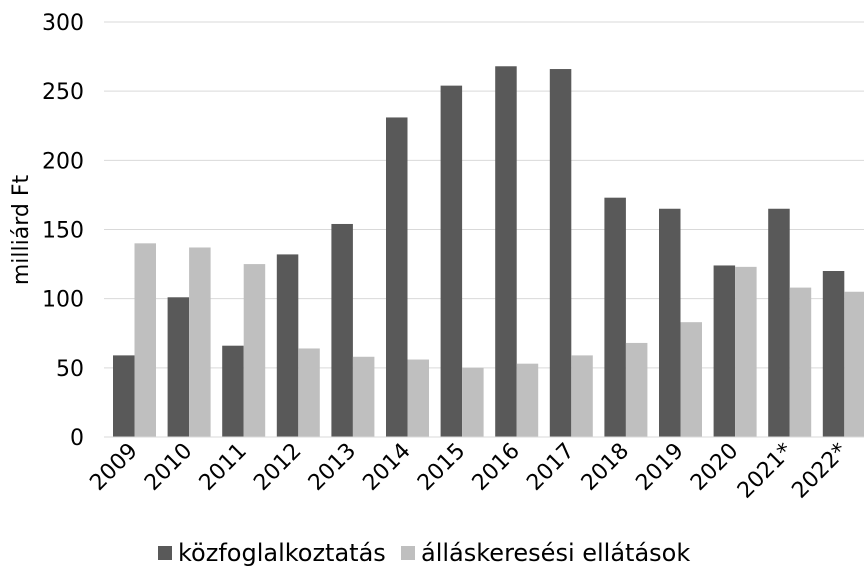 The height and width of the screenshot is (569, 864). I want to click on y-tick-label: 200, so click(63, 161).